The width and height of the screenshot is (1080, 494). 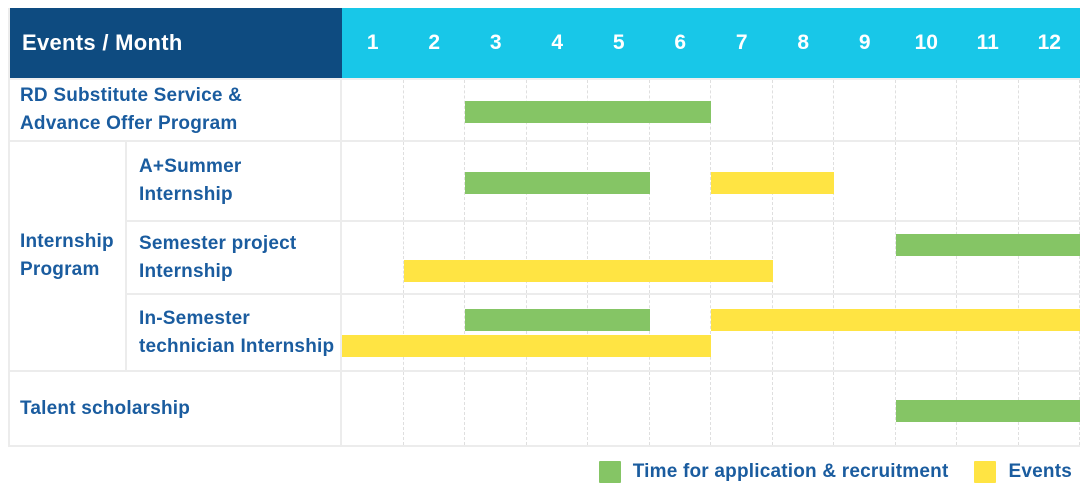 I want to click on month-tick-8: 8, so click(x=803, y=42).